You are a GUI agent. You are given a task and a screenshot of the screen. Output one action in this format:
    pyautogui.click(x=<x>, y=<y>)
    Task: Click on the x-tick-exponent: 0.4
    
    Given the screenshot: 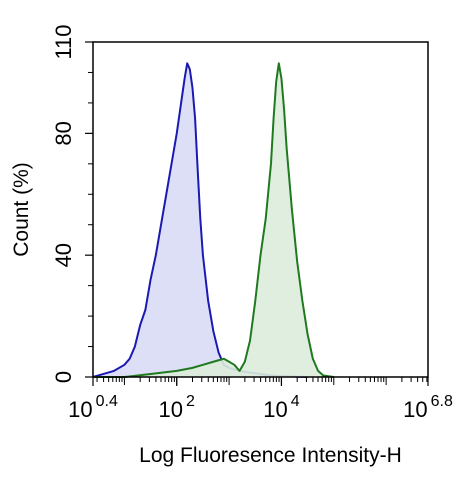 What is the action you would take?
    pyautogui.click(x=107, y=401)
    